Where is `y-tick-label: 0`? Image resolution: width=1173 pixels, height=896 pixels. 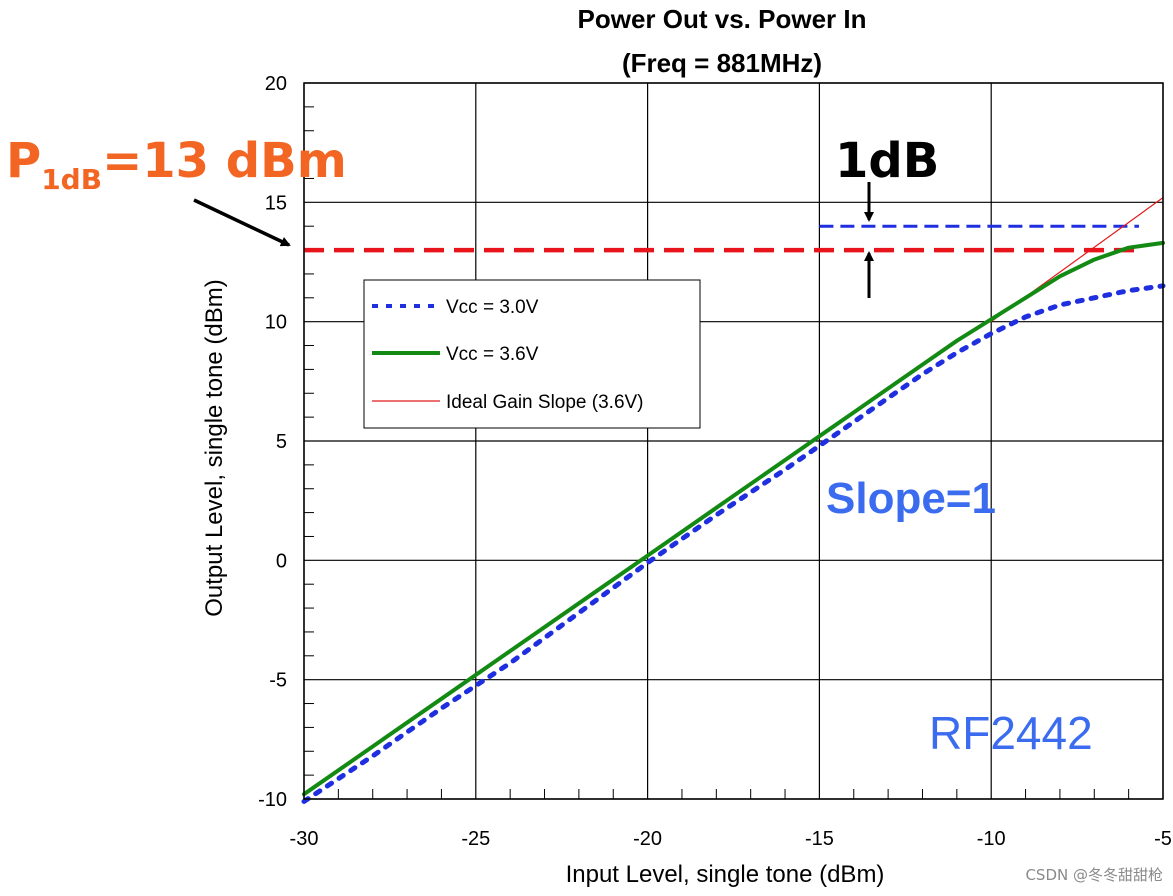
y-tick-label: 0 is located at coordinates (281, 561).